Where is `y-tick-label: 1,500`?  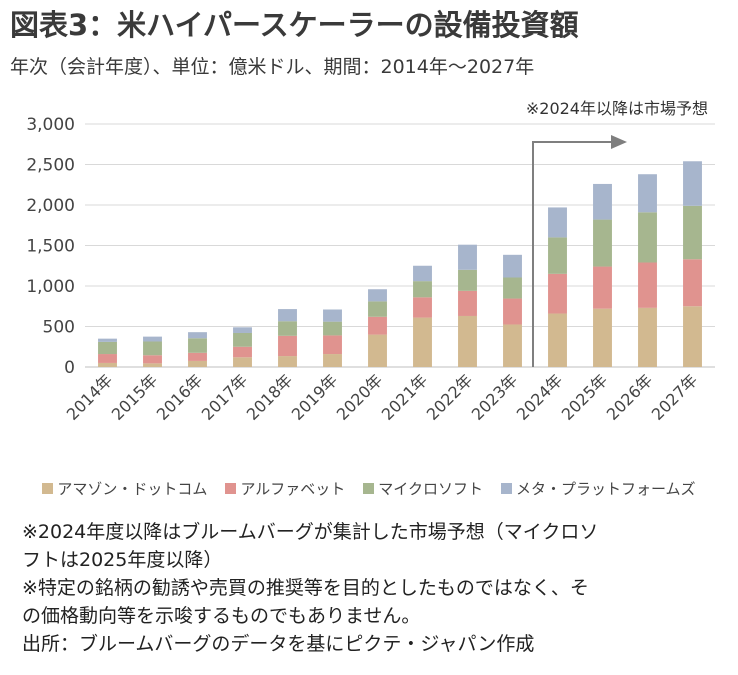 y-tick-label: 1,500 is located at coordinates (50, 247).